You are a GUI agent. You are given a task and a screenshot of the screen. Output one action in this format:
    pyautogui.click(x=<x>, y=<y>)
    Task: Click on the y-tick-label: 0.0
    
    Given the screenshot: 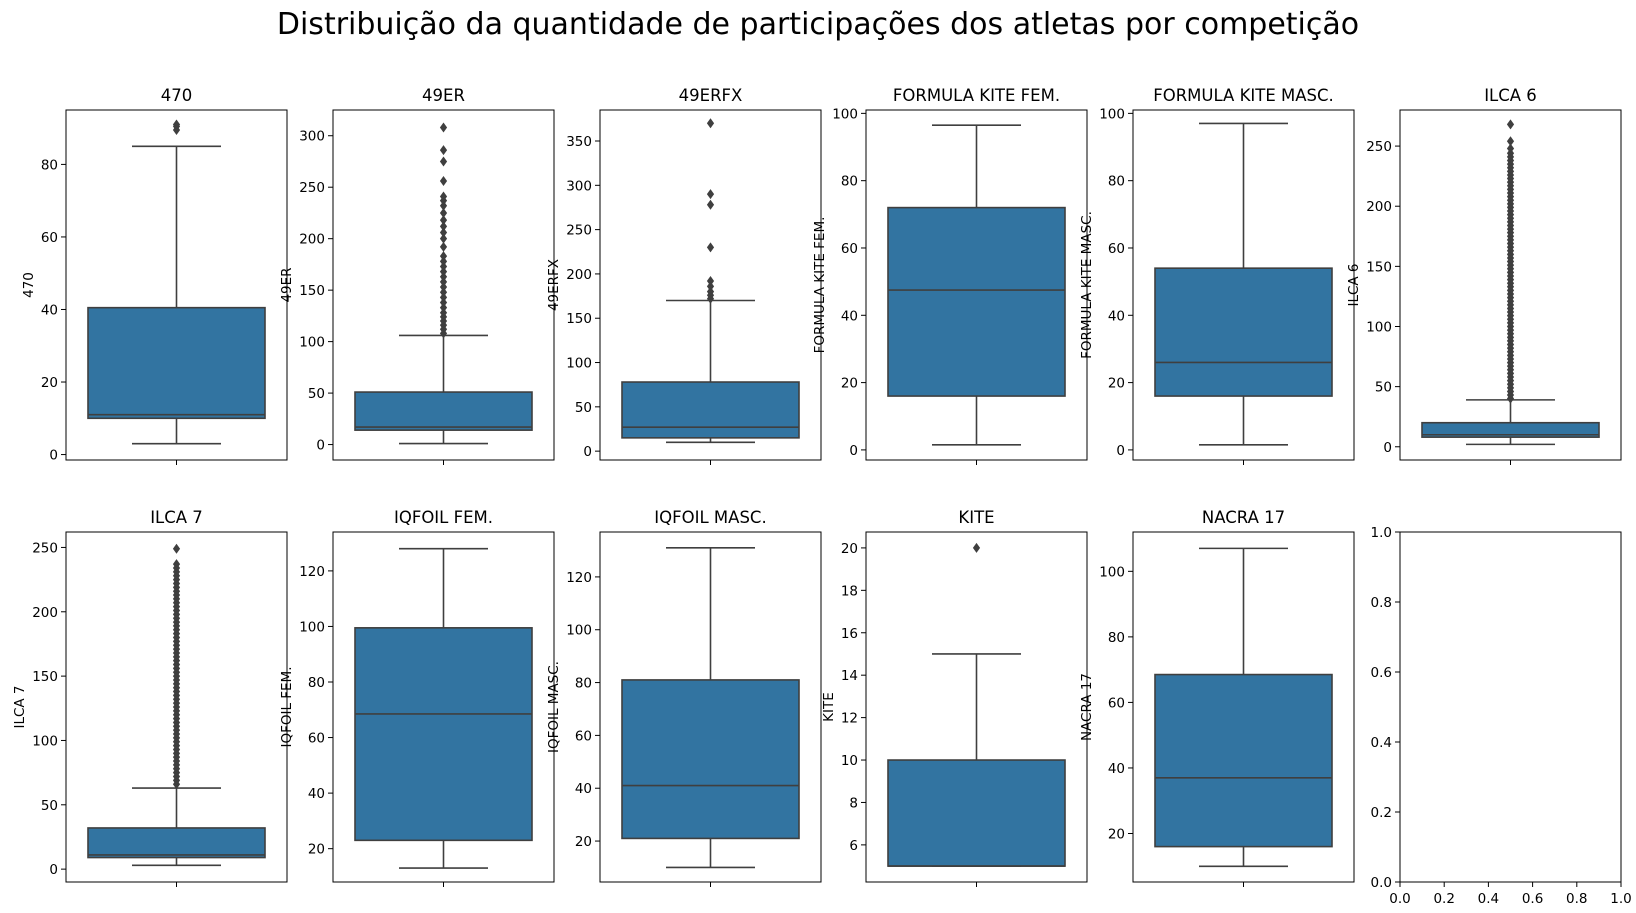 What is the action you would take?
    pyautogui.click(x=1381, y=883)
    